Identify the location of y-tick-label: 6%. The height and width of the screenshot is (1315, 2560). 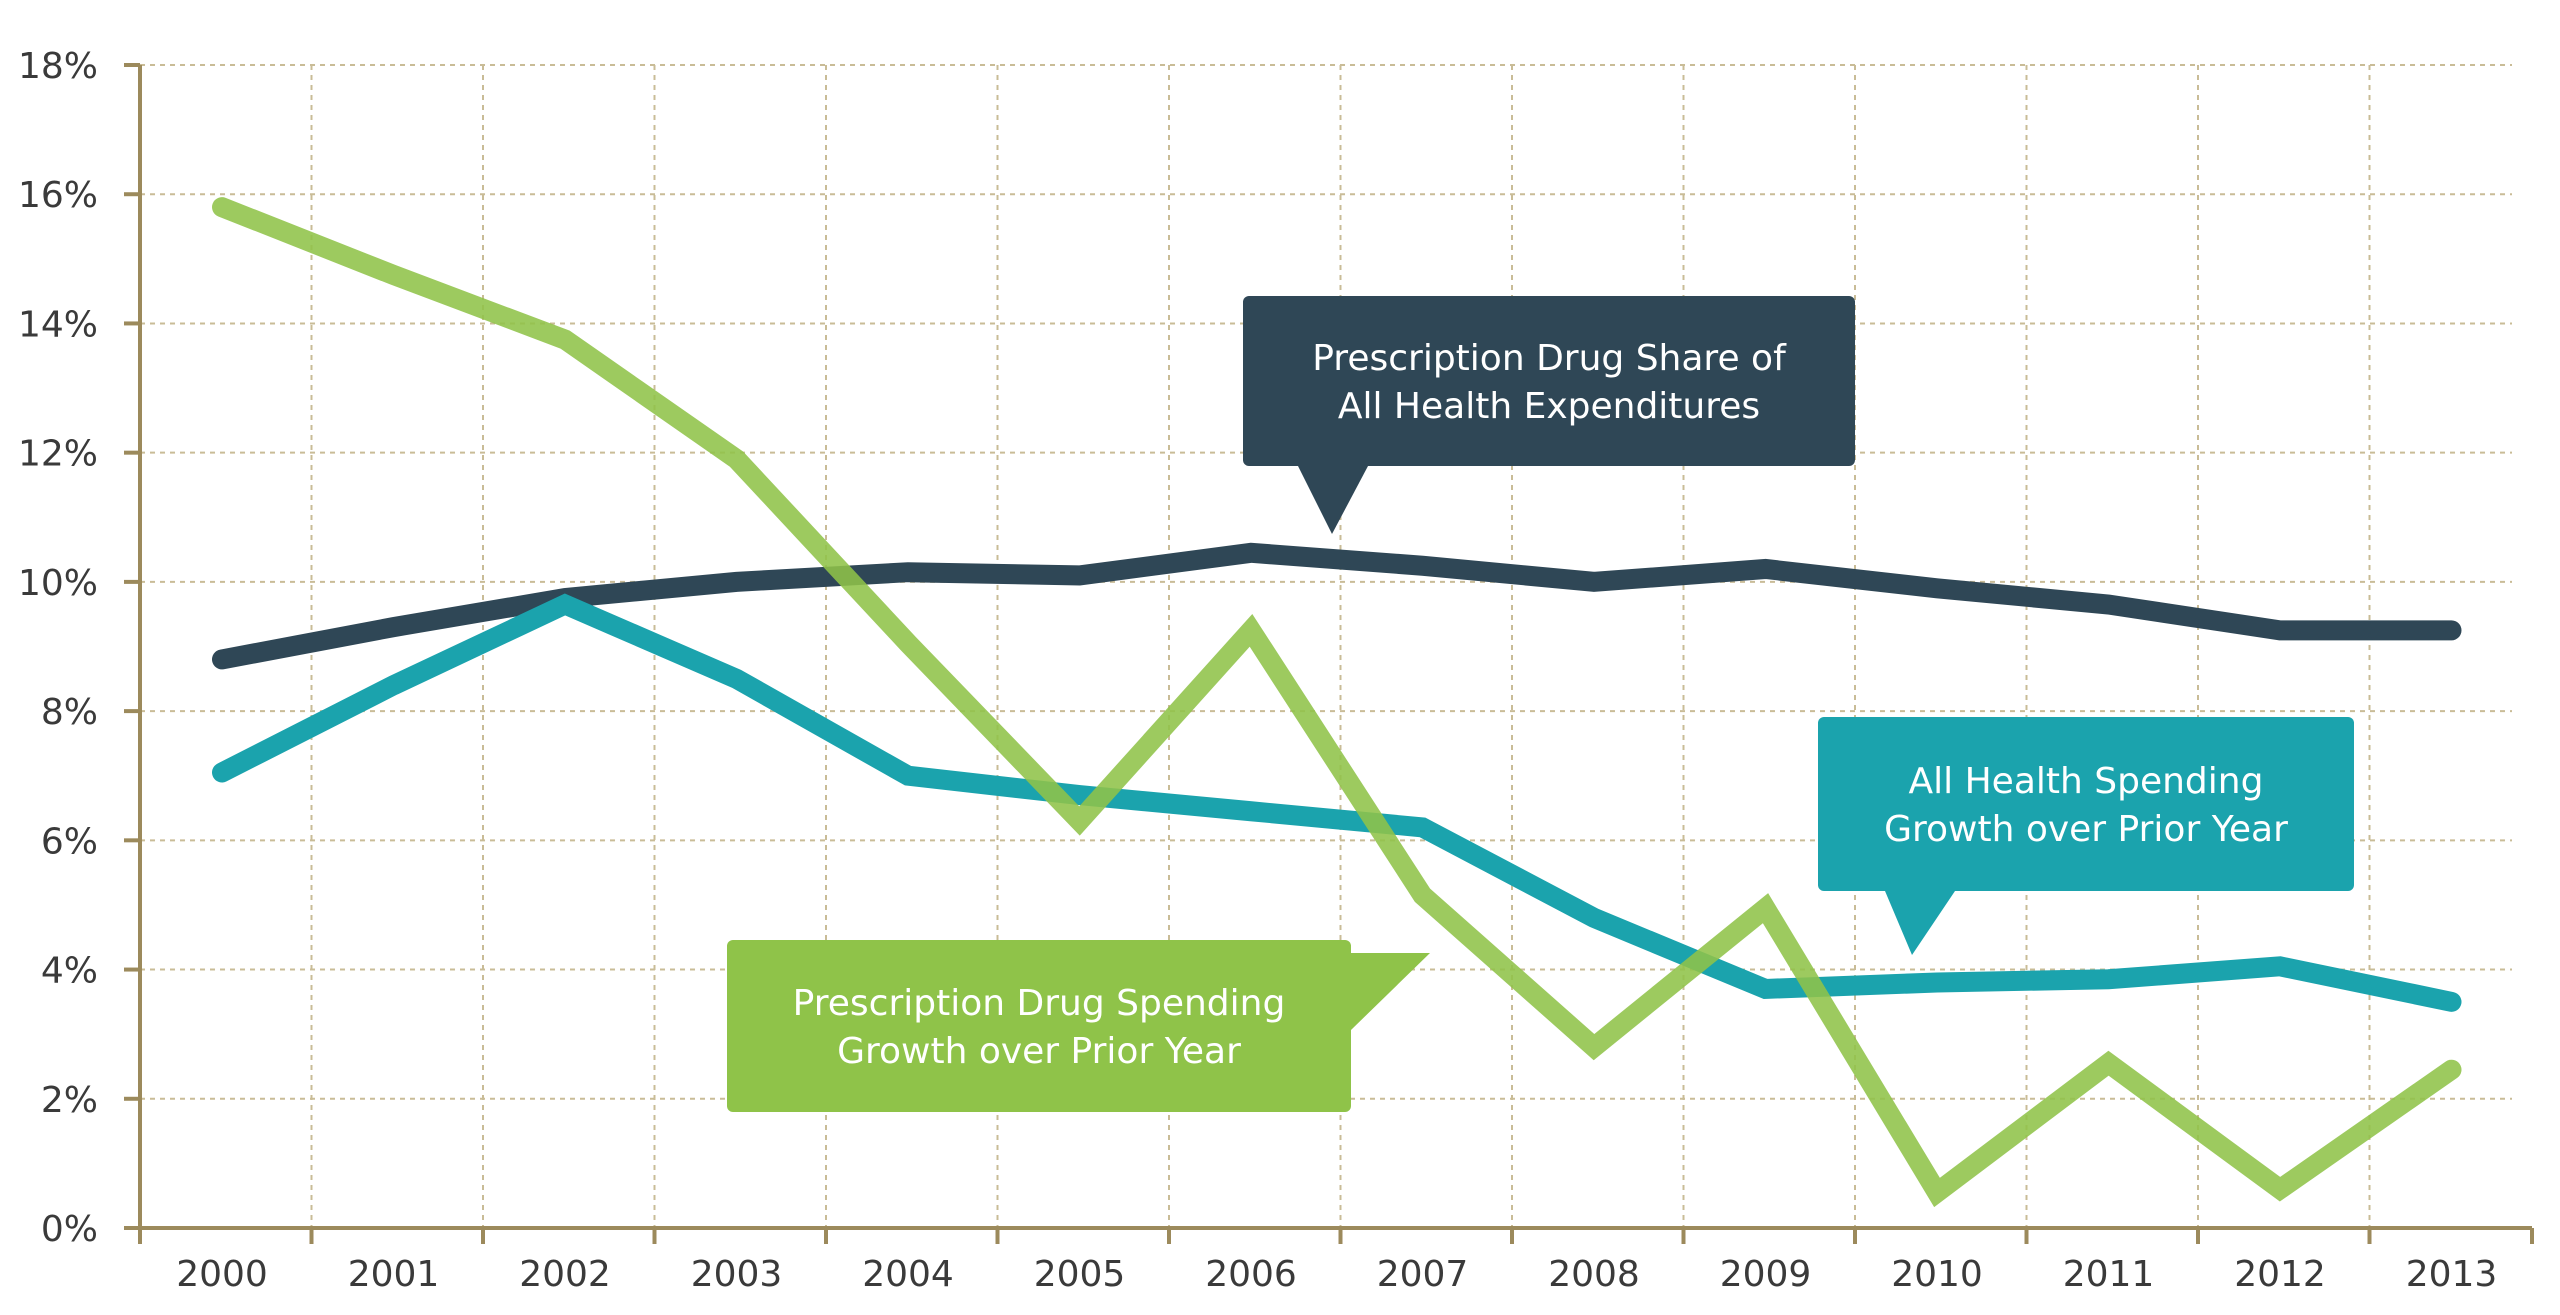
(69, 841).